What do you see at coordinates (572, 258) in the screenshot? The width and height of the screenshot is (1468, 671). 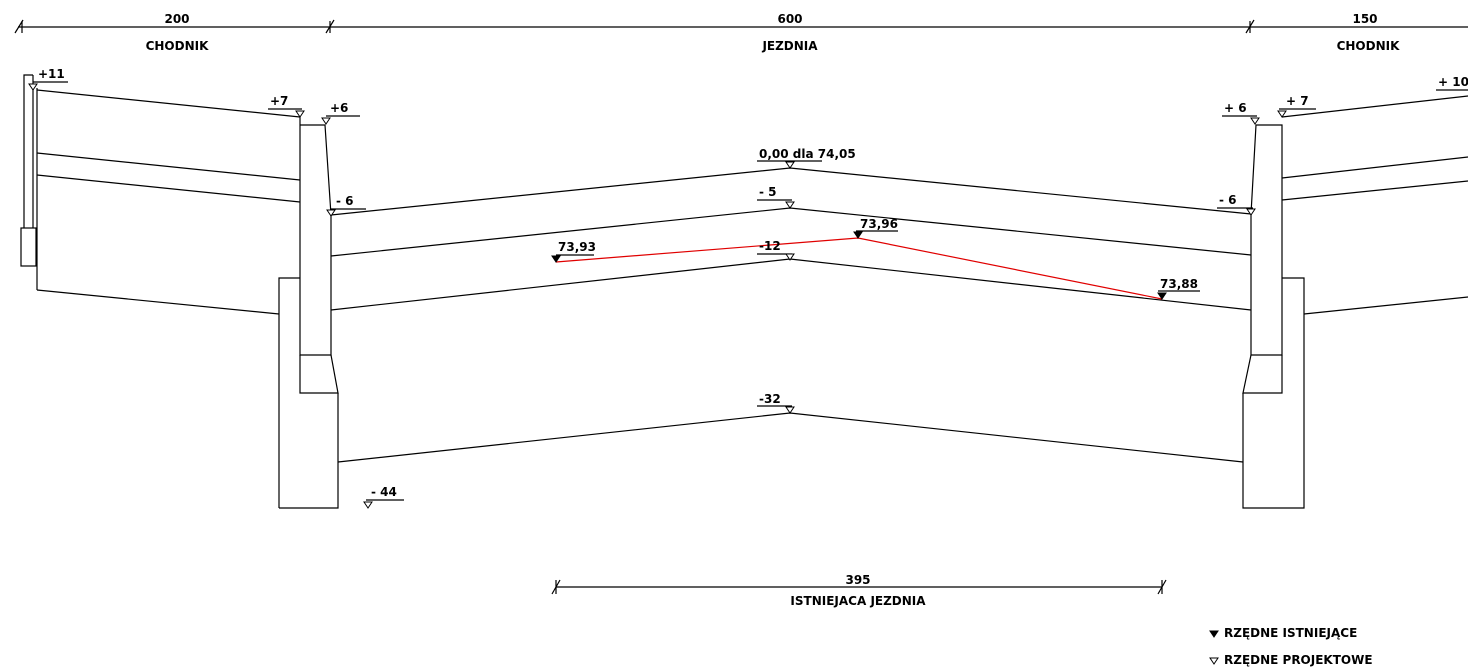 I see `existing-marker-left` at bounding box center [572, 258].